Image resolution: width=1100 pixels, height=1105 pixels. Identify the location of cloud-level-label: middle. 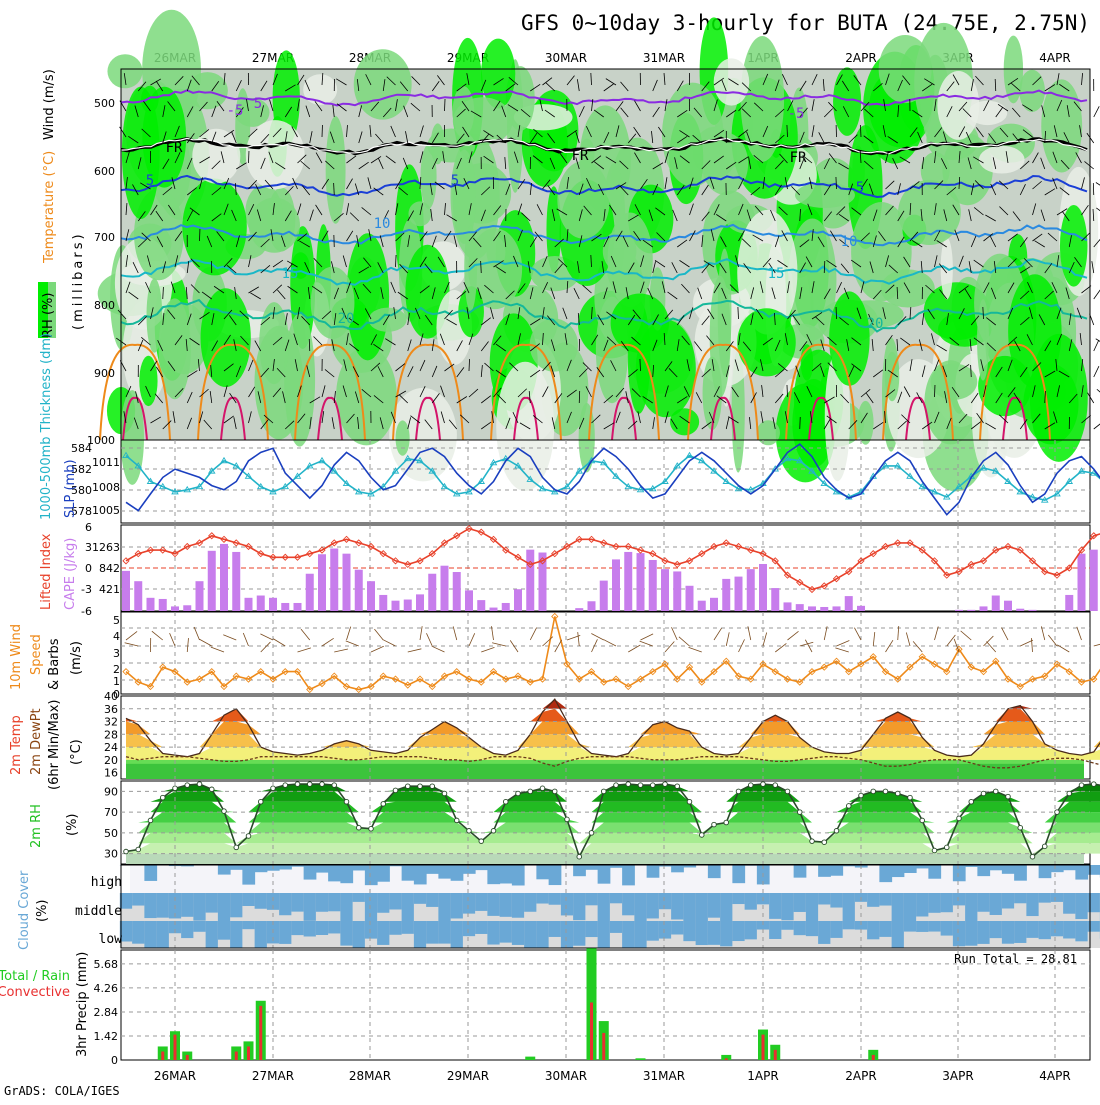
(98, 911).